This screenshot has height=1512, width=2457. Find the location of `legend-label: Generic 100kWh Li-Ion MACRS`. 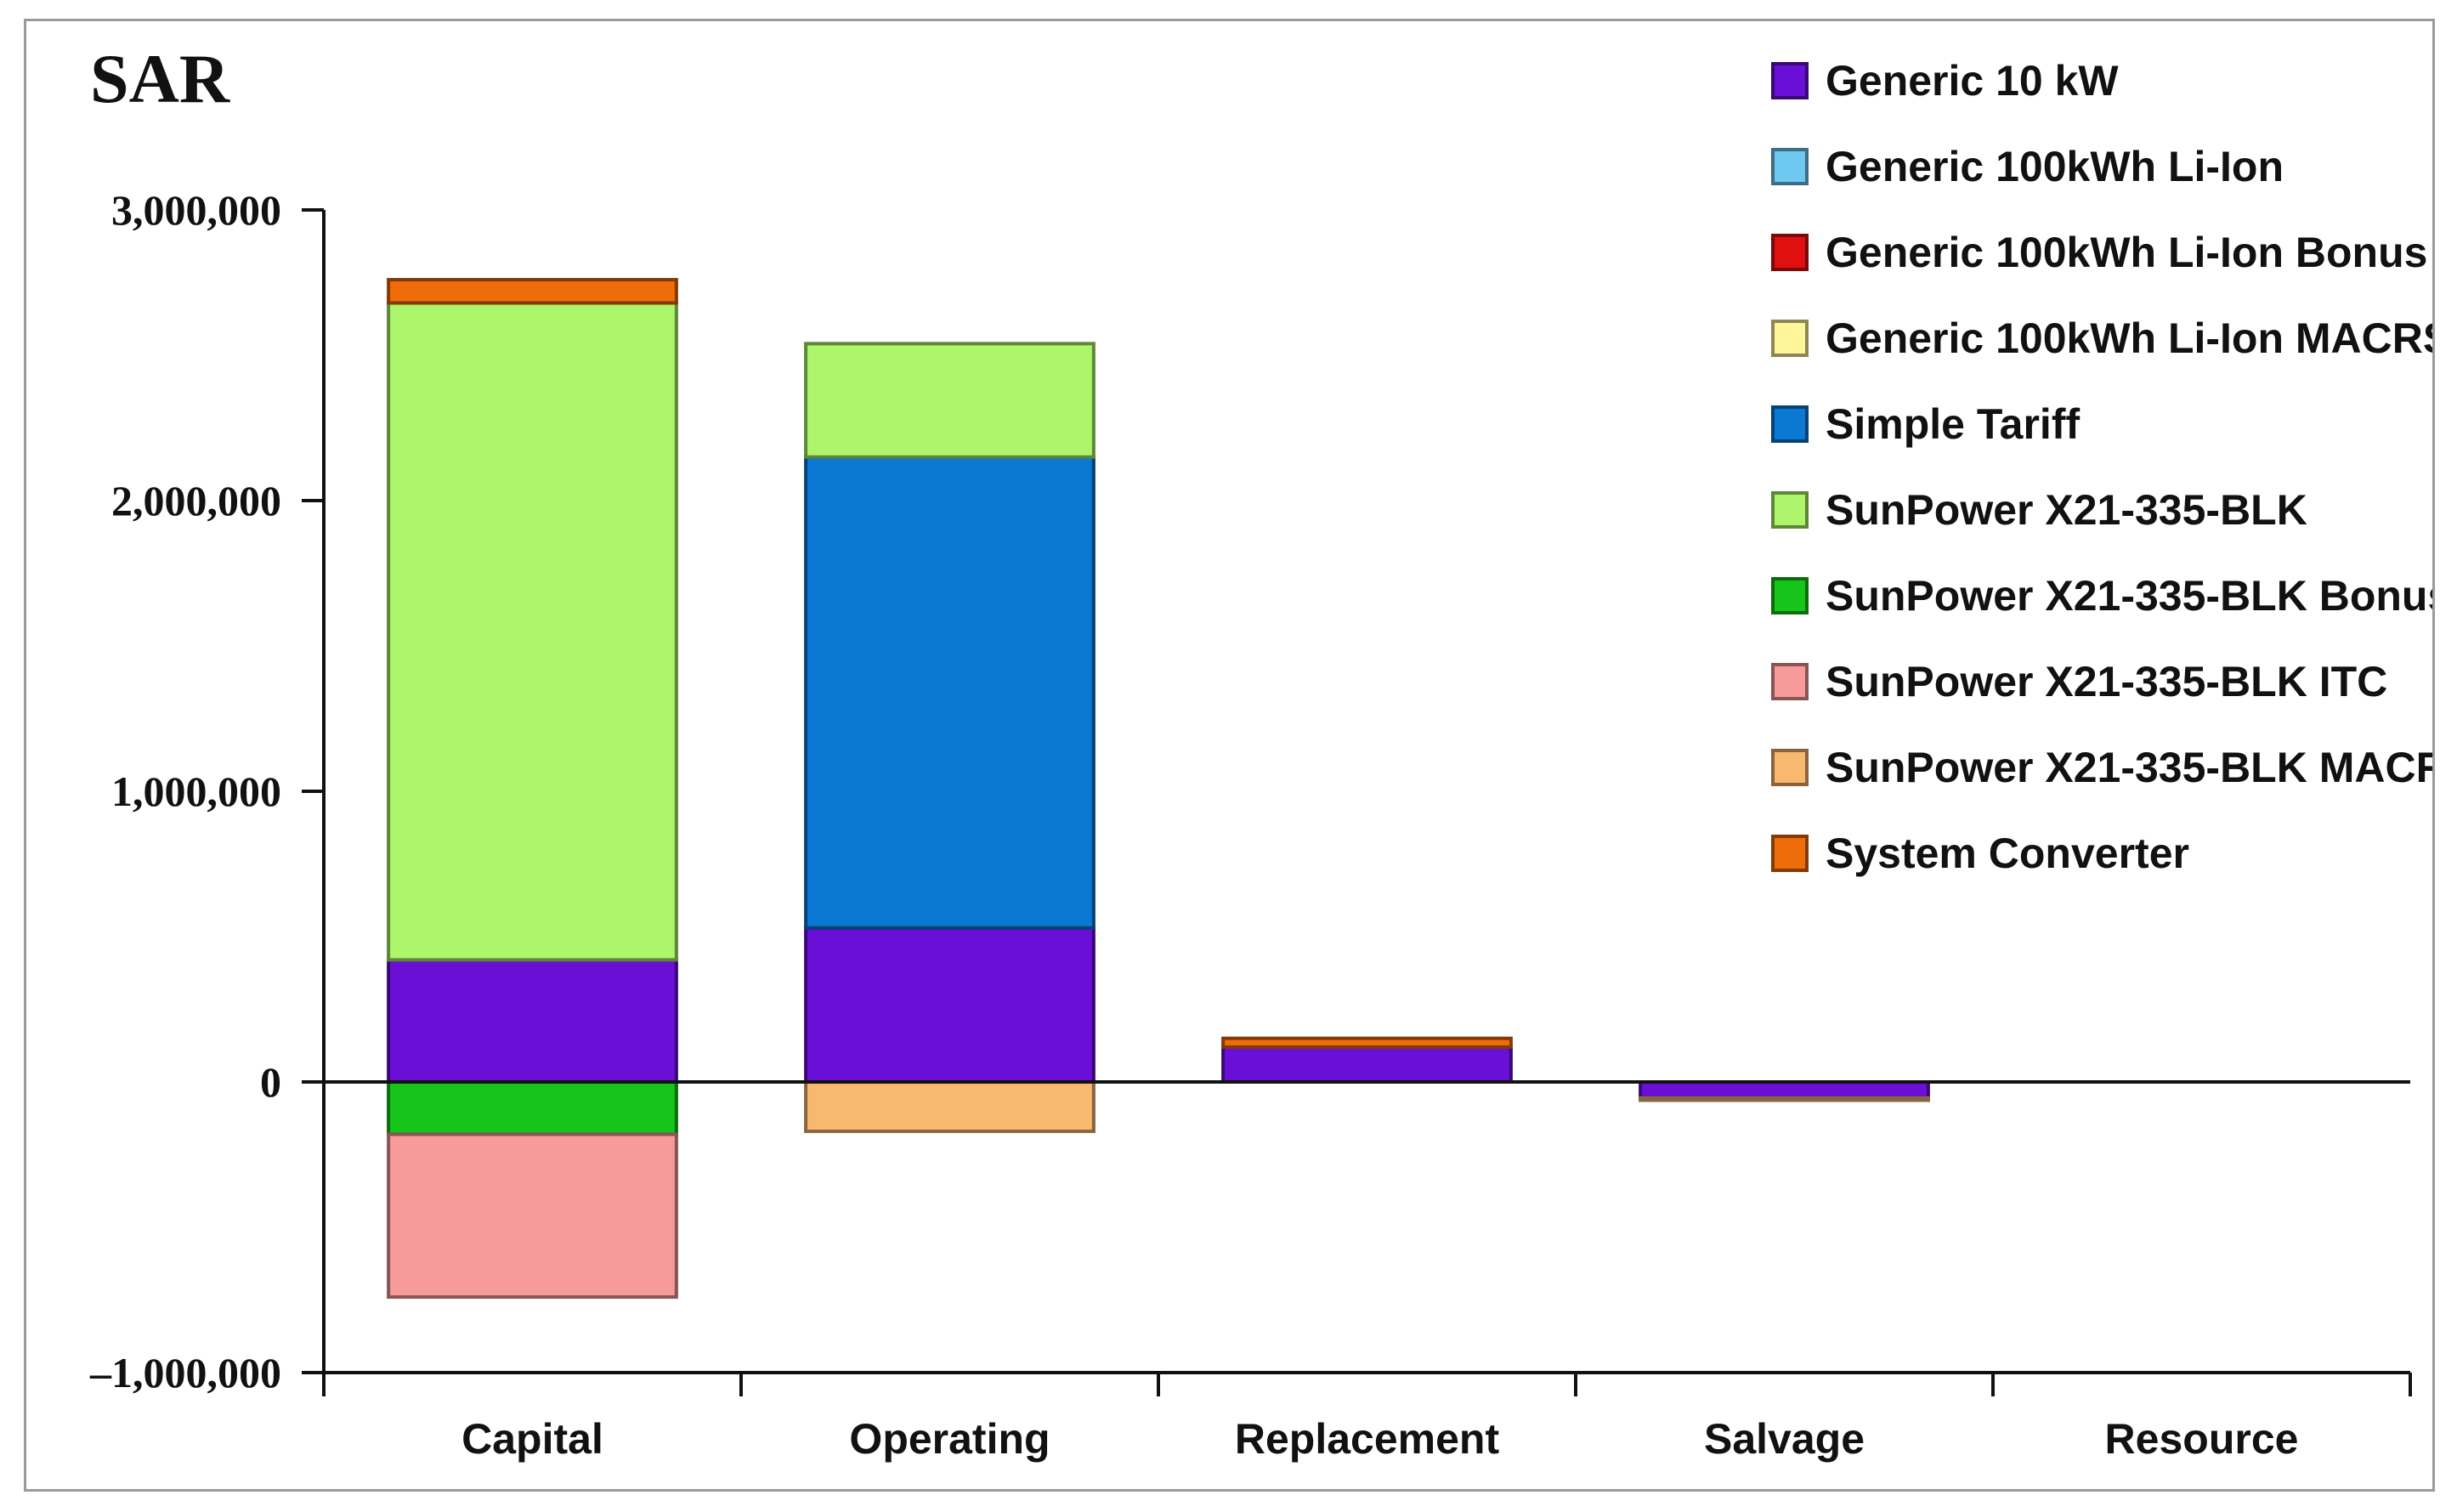

legend-label: Generic 100kWh Li-Ion MACRS is located at coordinates (2129, 338).